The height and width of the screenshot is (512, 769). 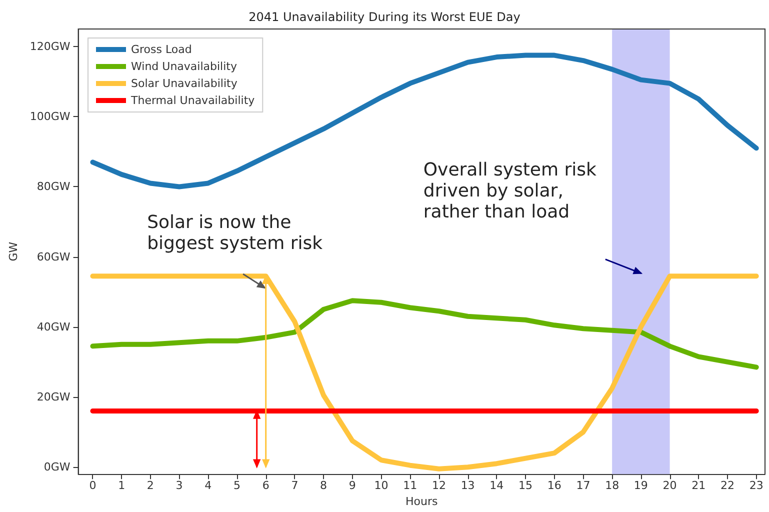 What do you see at coordinates (727, 485) in the screenshot?
I see `x-tick-label: 22` at bounding box center [727, 485].